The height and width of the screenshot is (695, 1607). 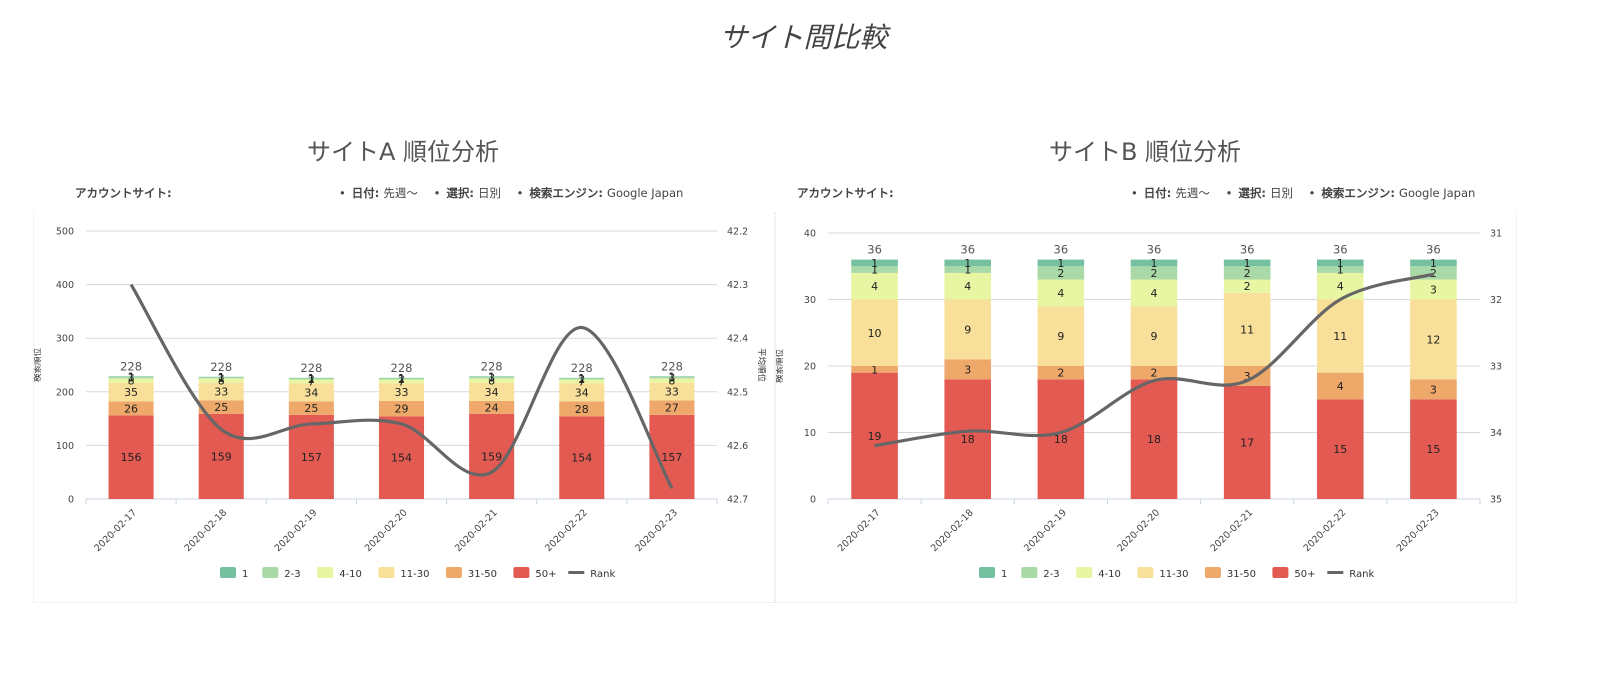 What do you see at coordinates (810, 367) in the screenshot?
I see `y-tick-label: 20` at bounding box center [810, 367].